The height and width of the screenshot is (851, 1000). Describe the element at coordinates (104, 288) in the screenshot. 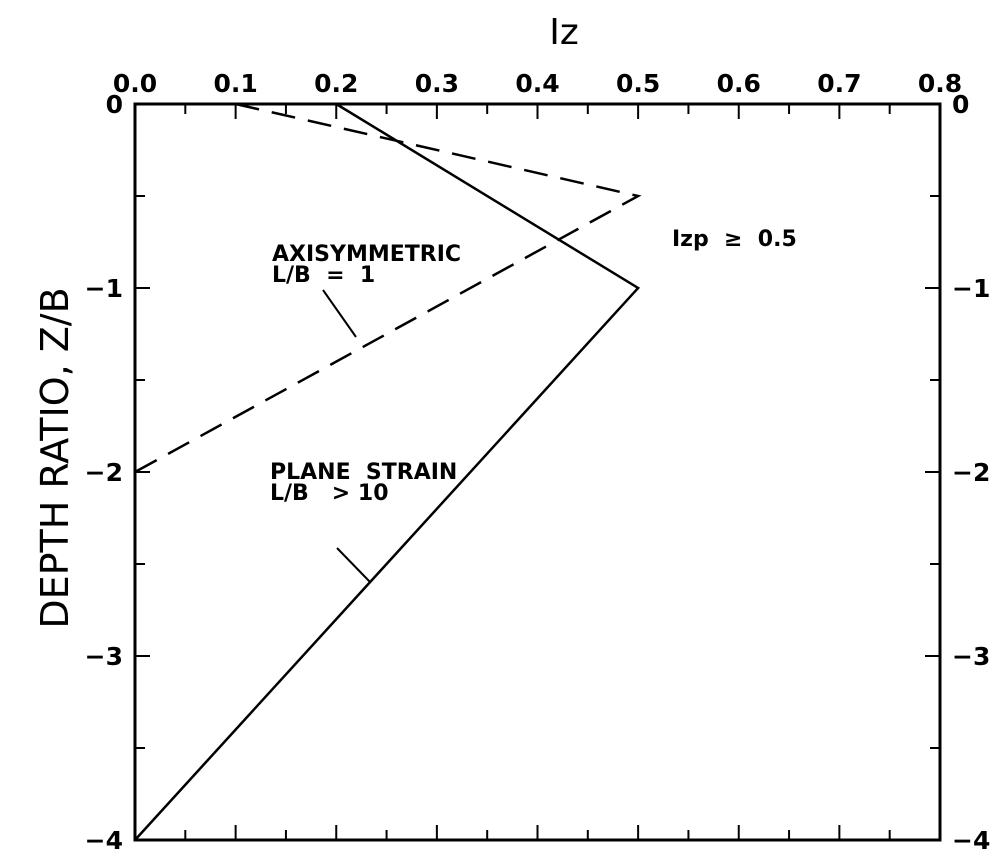

I see `y-tick-label-left: −1` at that location.